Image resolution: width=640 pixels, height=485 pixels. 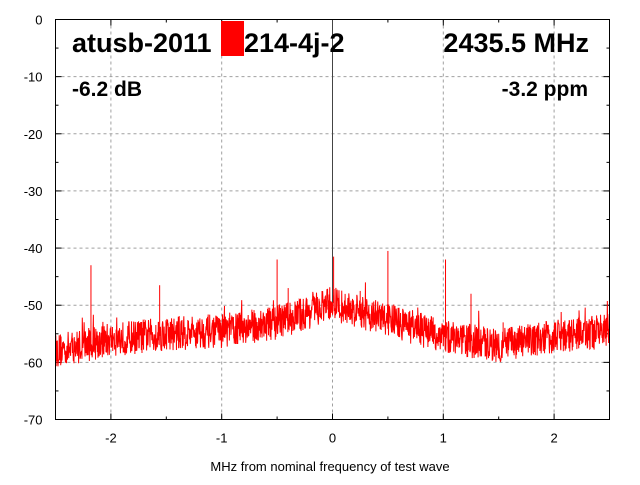 I want to click on x-tick-label: -2, so click(x=111, y=438).